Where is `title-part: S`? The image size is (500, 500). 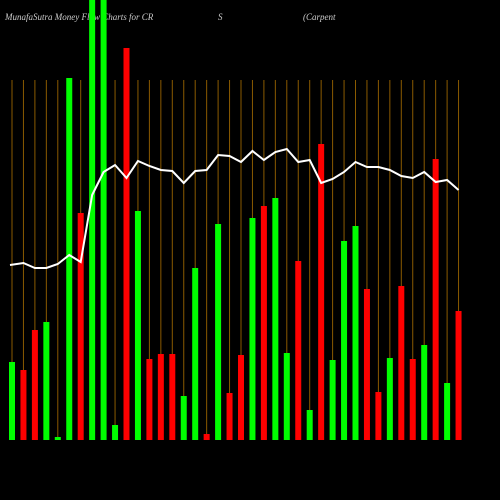 title-part: S is located at coordinates (220, 17).